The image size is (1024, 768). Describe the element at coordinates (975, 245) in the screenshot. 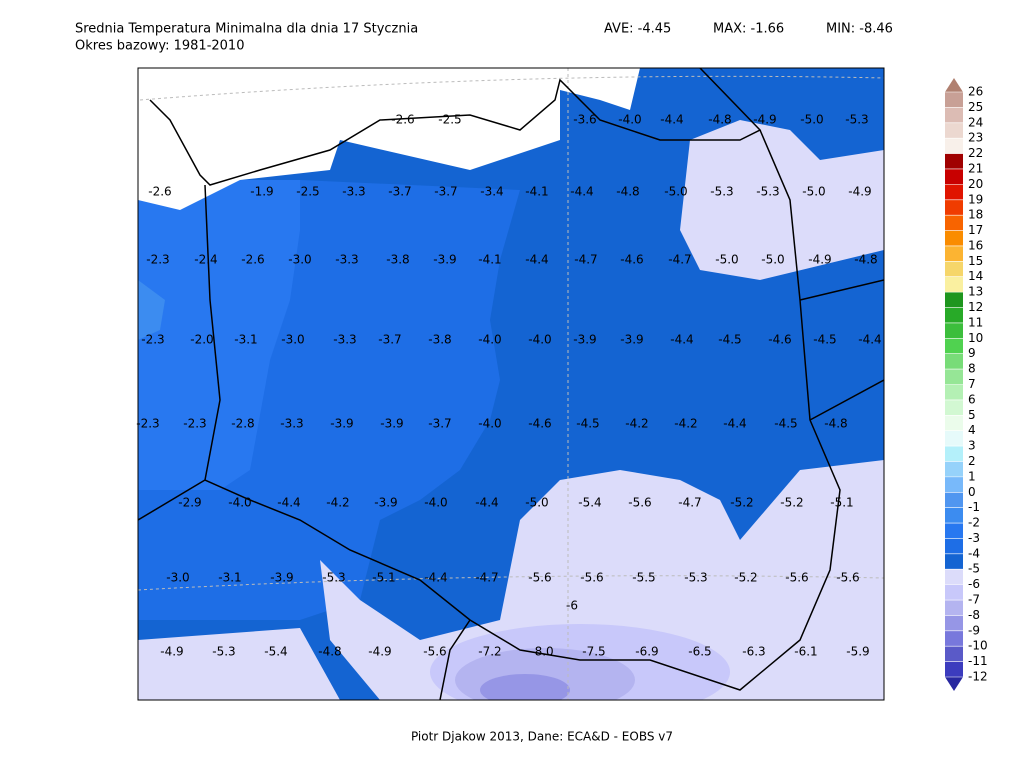

I see `colorbar-label: 16` at that location.